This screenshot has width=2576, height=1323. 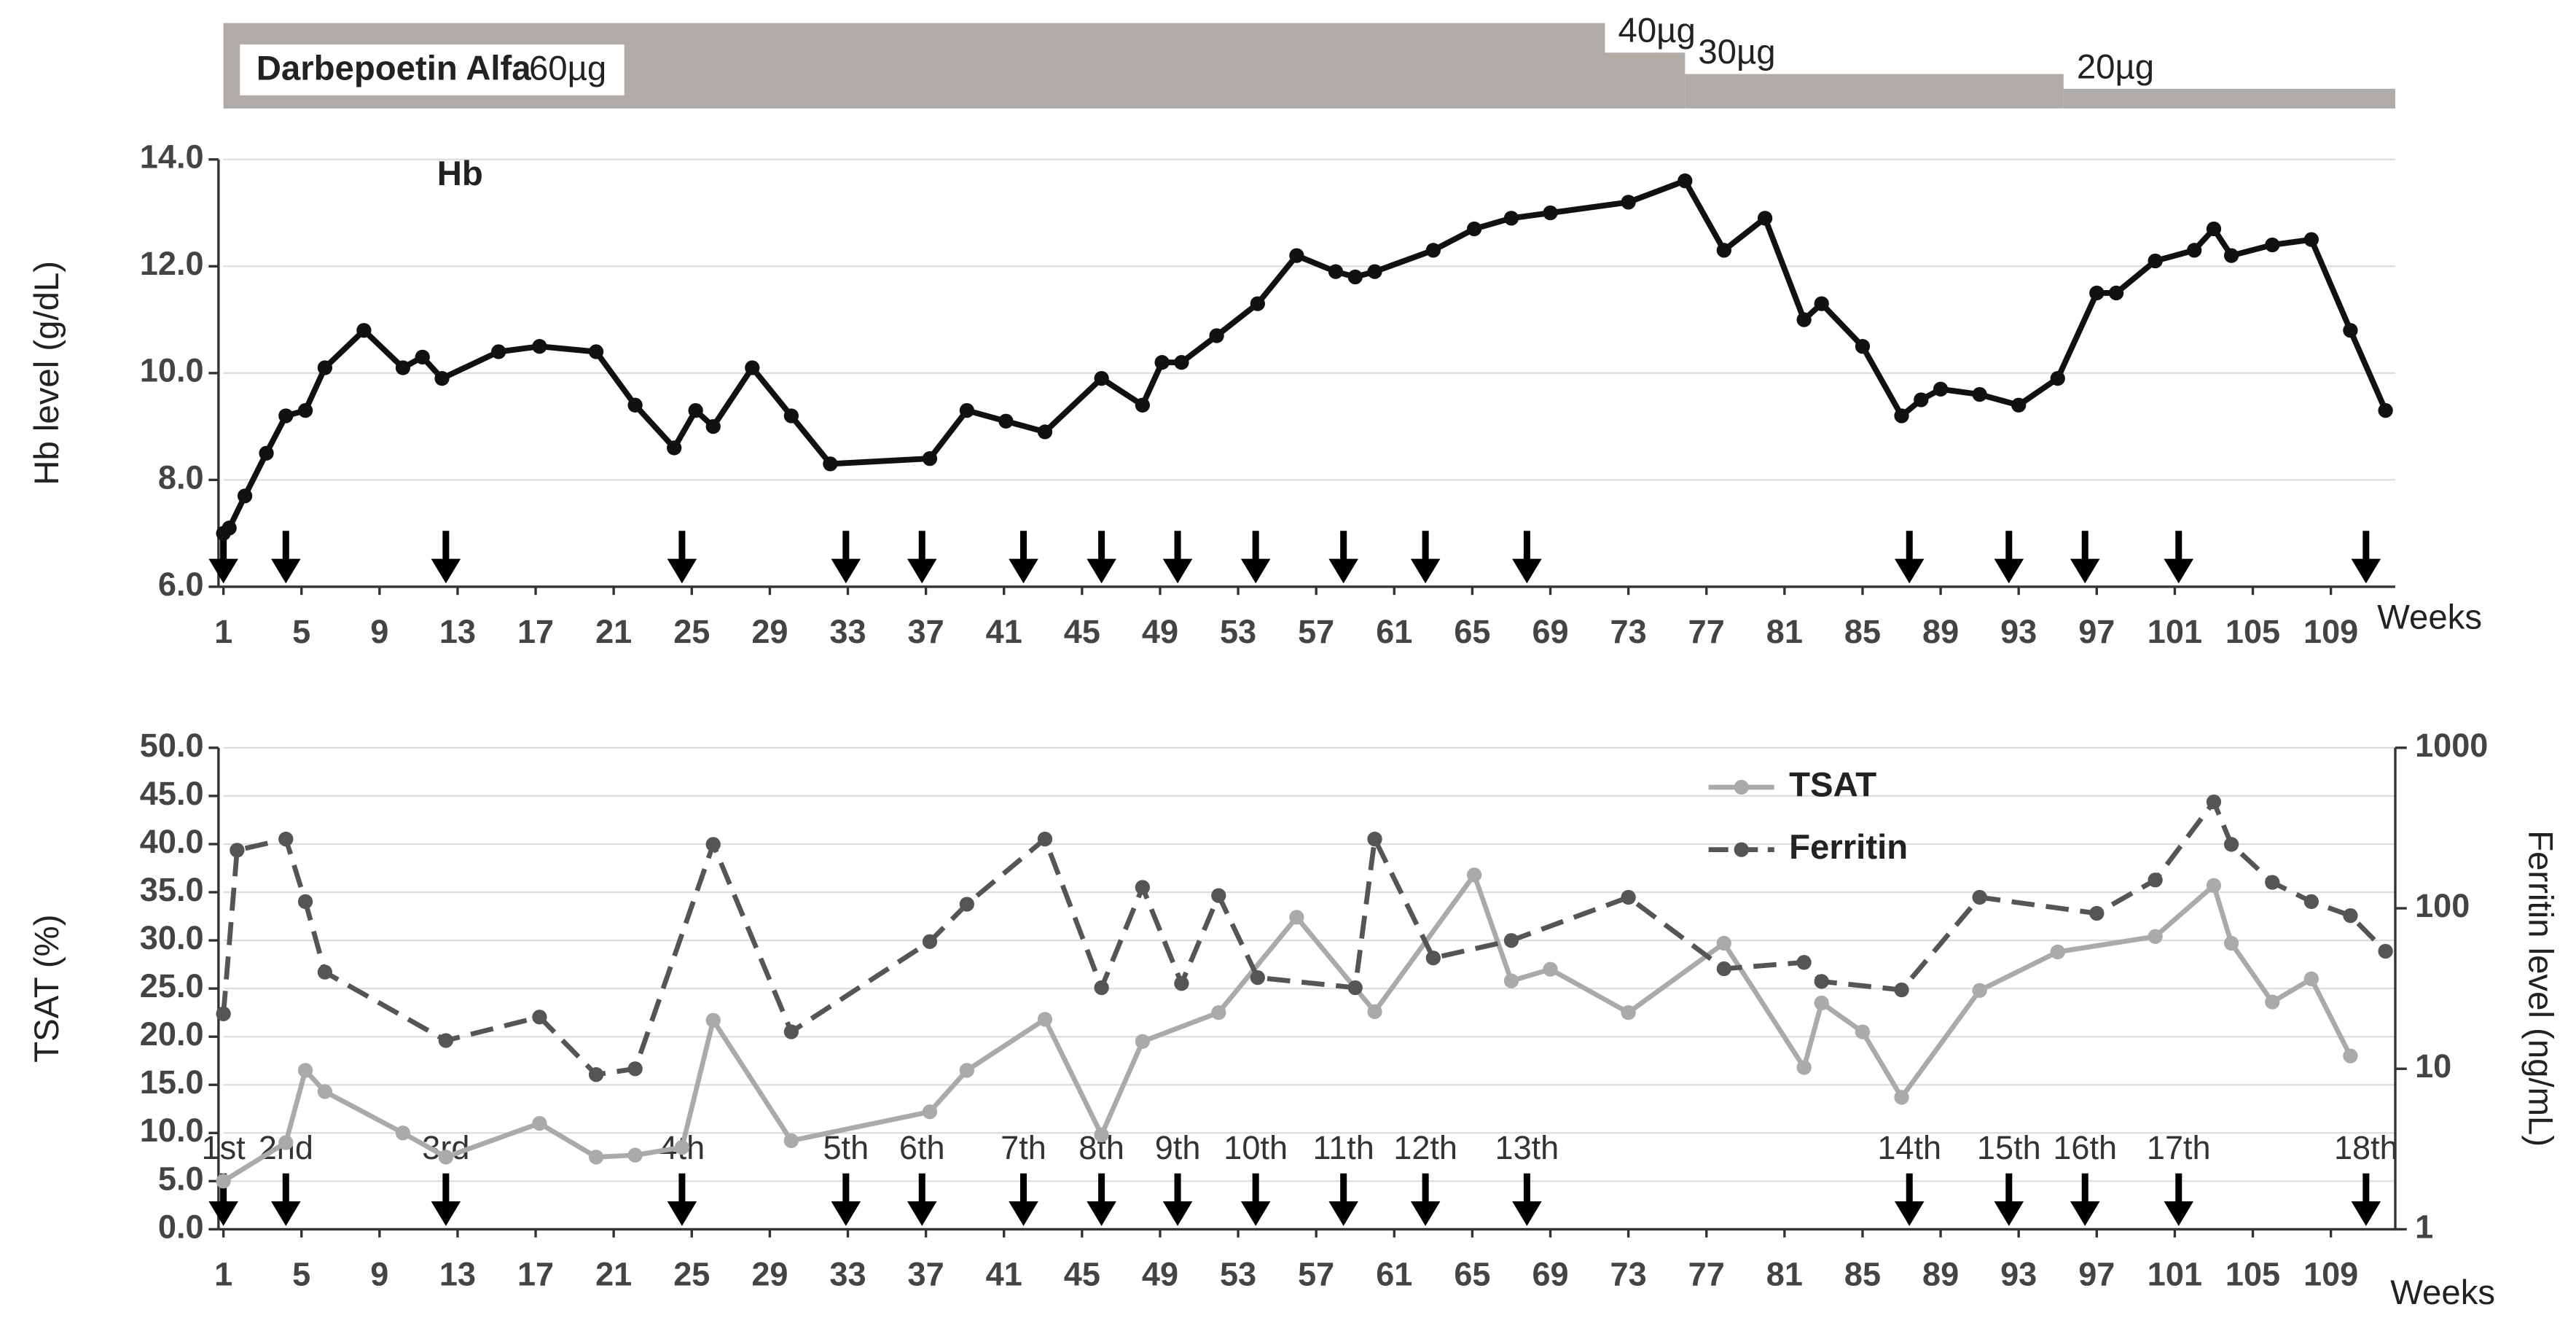 What do you see at coordinates (2096, 1274) in the screenshot?
I see `x-tick-label: 97` at bounding box center [2096, 1274].